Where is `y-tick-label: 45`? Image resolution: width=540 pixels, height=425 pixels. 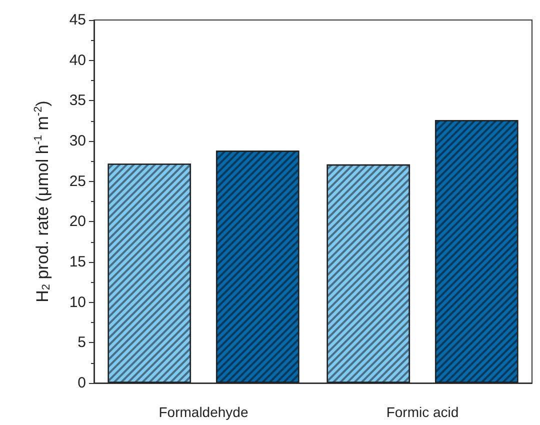
y-tick-label: 45 is located at coordinates (77, 20).